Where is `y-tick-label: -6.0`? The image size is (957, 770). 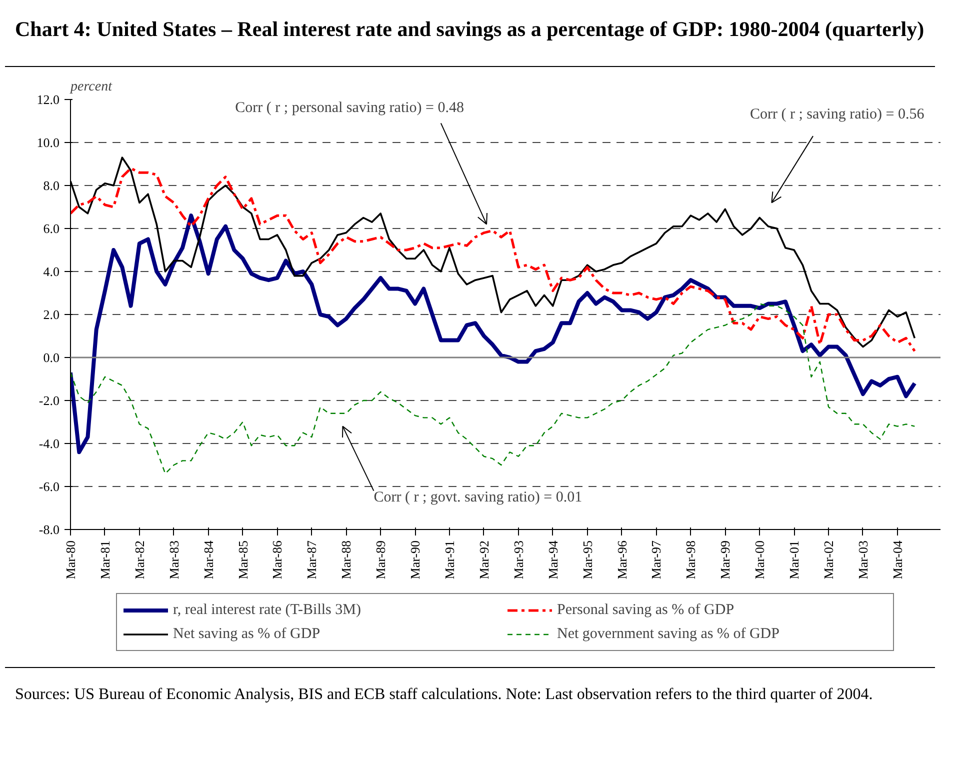
y-tick-label: -6.0 is located at coordinates (49, 486).